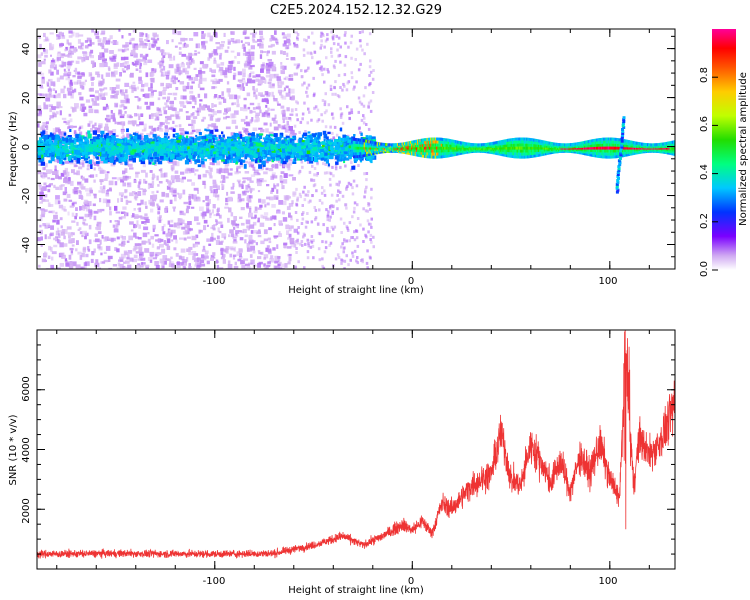 This screenshot has height=600, width=750. Describe the element at coordinates (356, 10) in the screenshot. I see `figure-title: C2E5.2024.152.12.32.G29` at that location.